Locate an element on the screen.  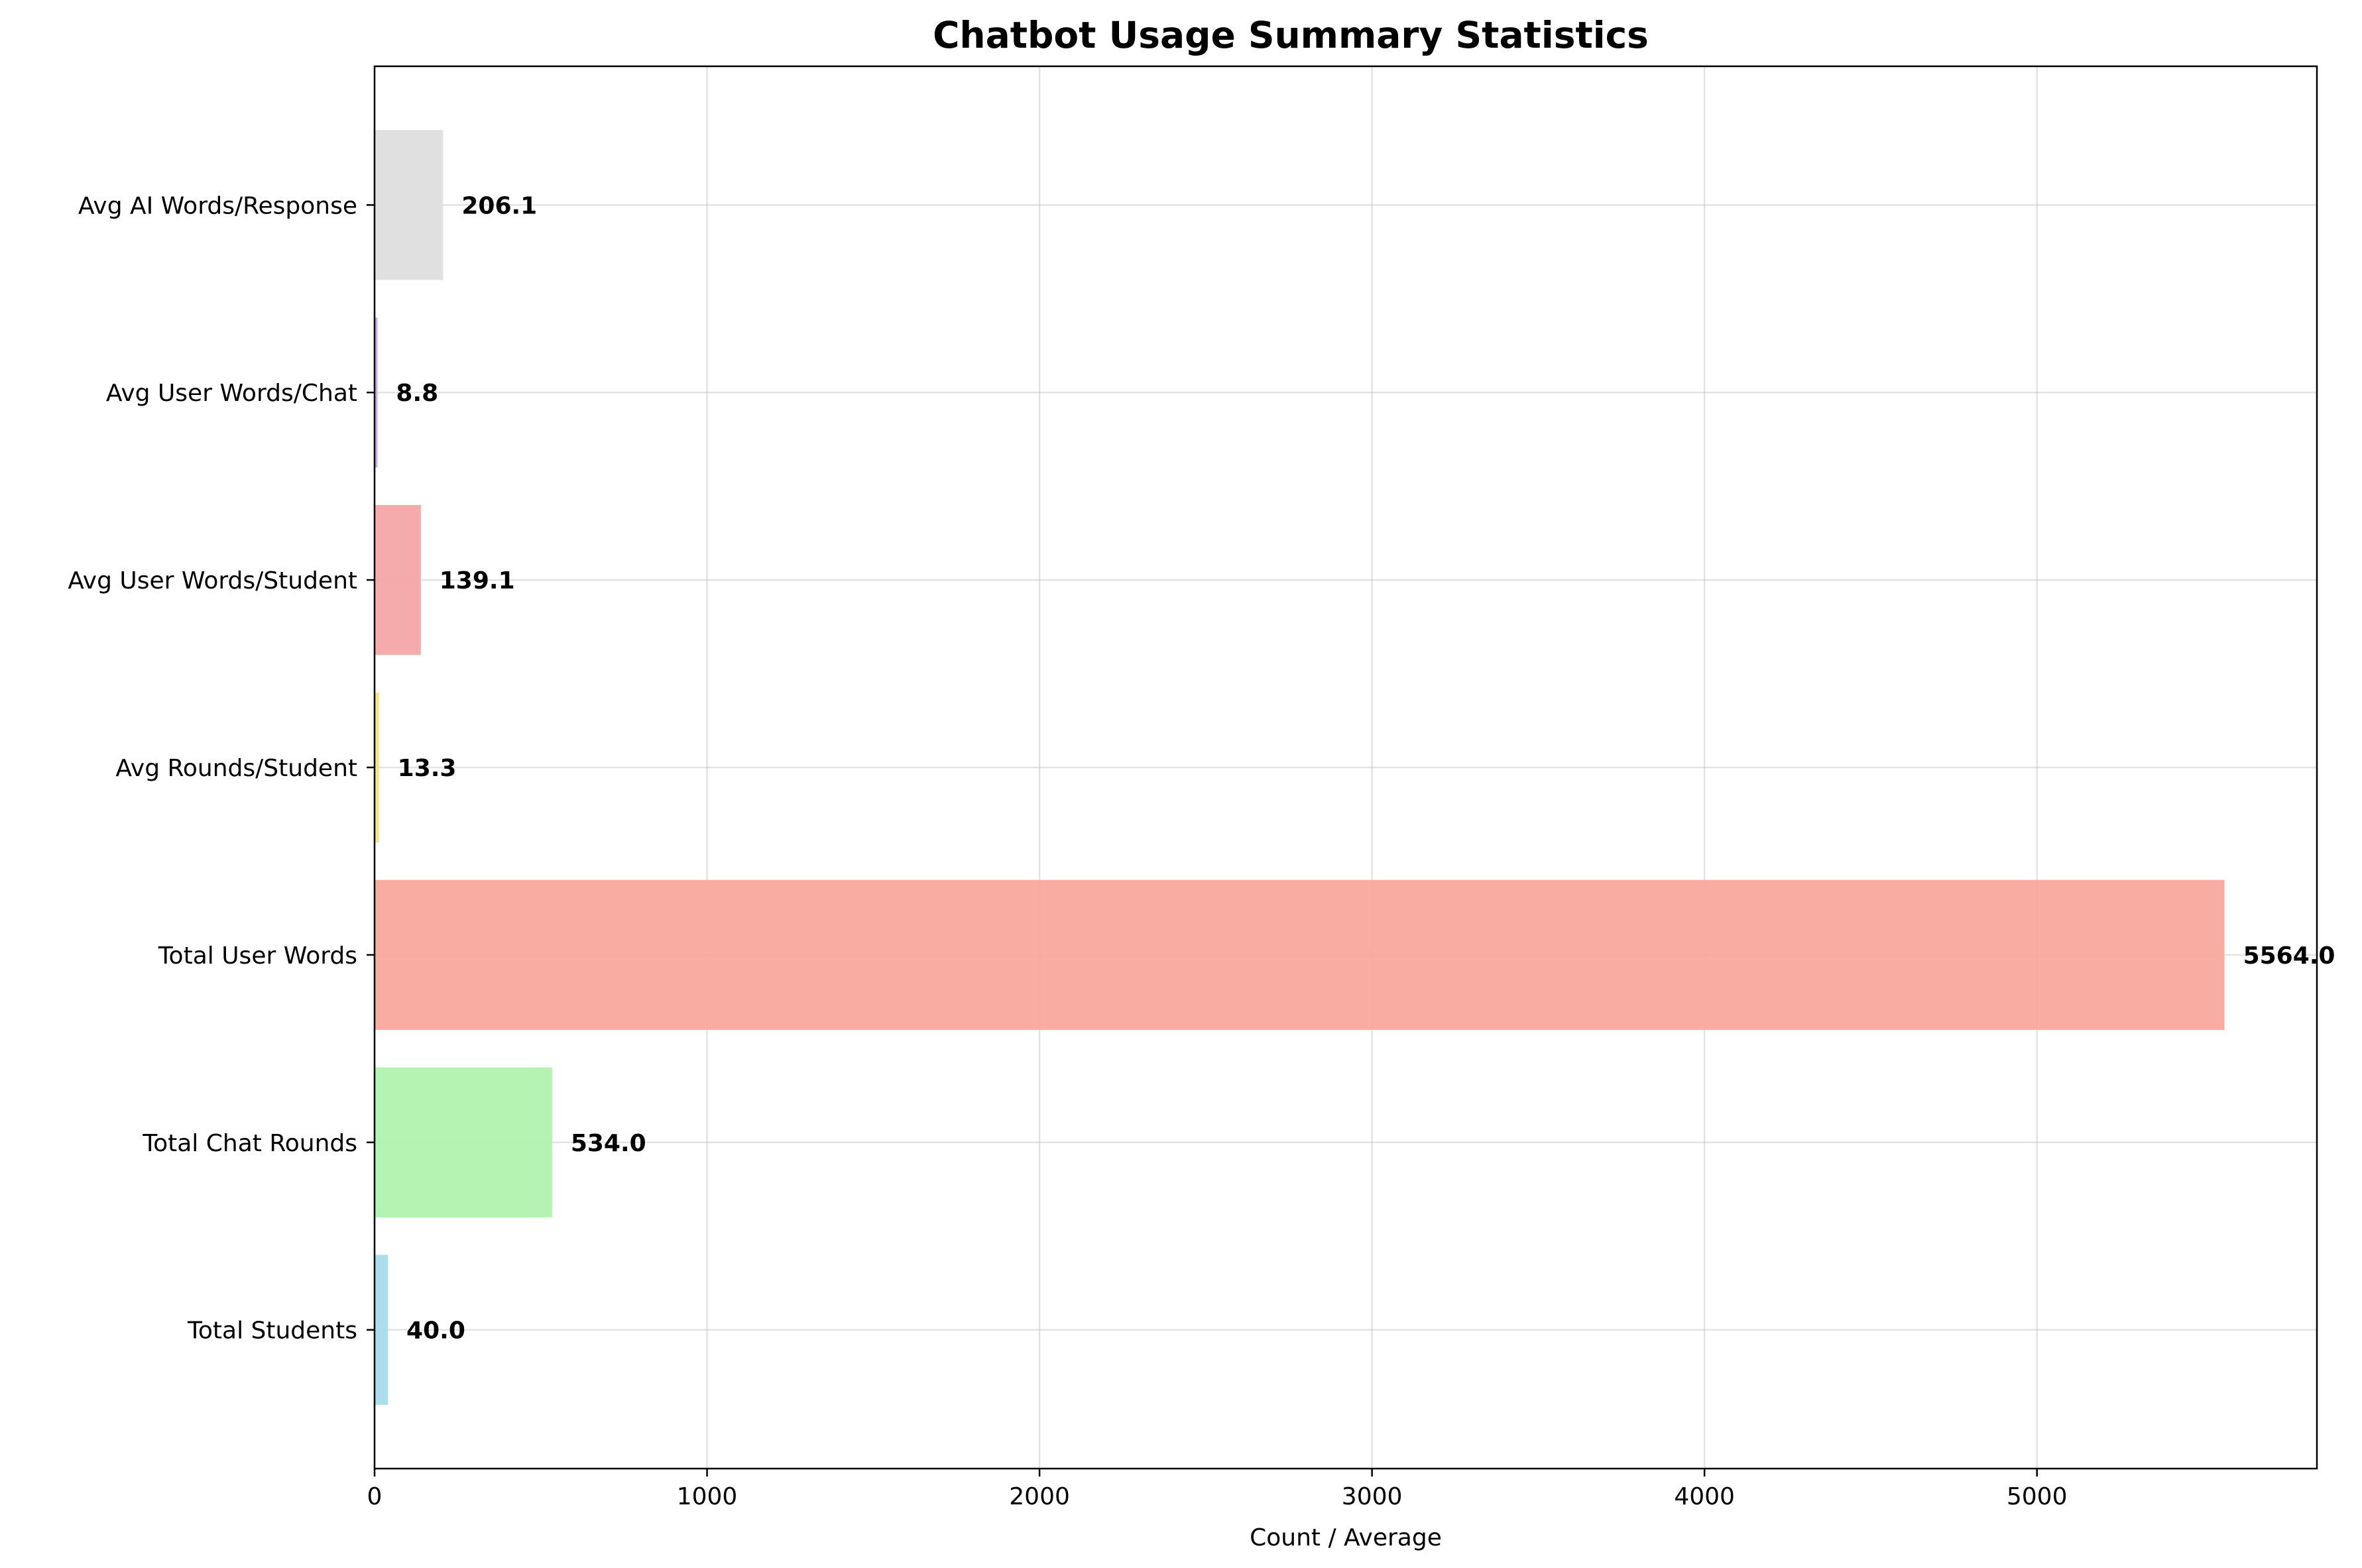
bar-value-label: 40.0 is located at coordinates (436, 1331).